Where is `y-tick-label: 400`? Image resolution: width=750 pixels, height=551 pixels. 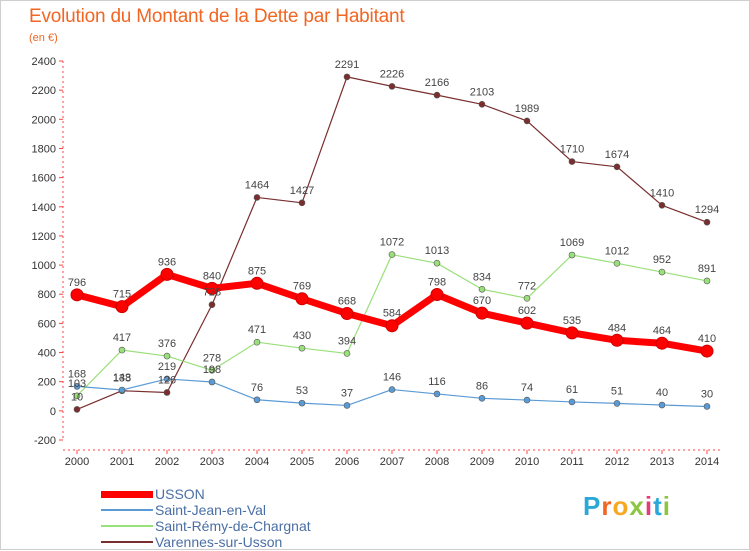 y-tick-label: 400 is located at coordinates (47, 354).